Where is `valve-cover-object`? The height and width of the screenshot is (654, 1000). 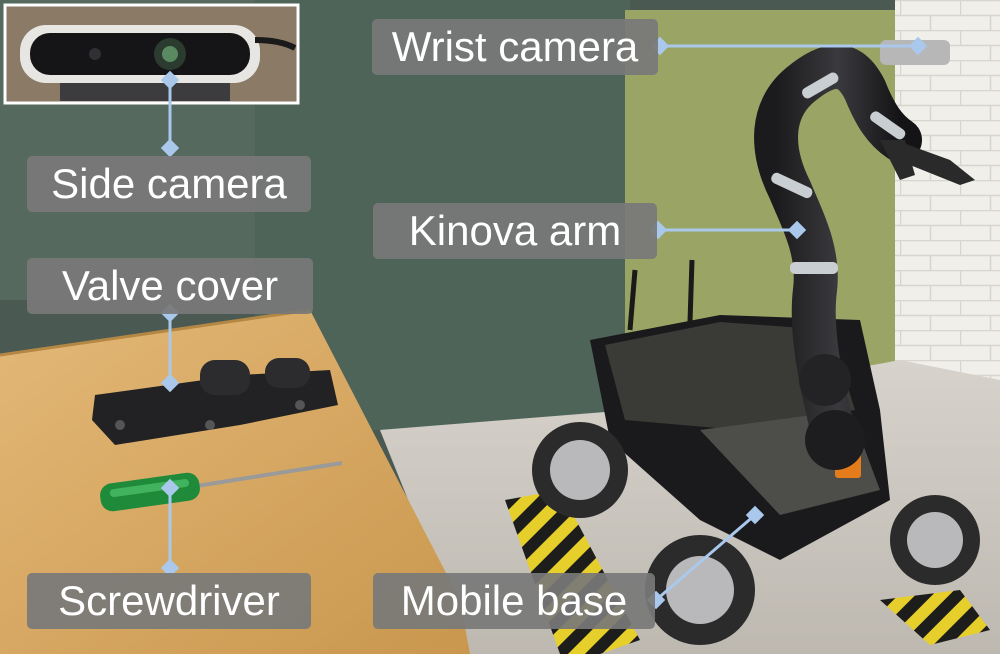 valve-cover-object is located at coordinates (215, 401).